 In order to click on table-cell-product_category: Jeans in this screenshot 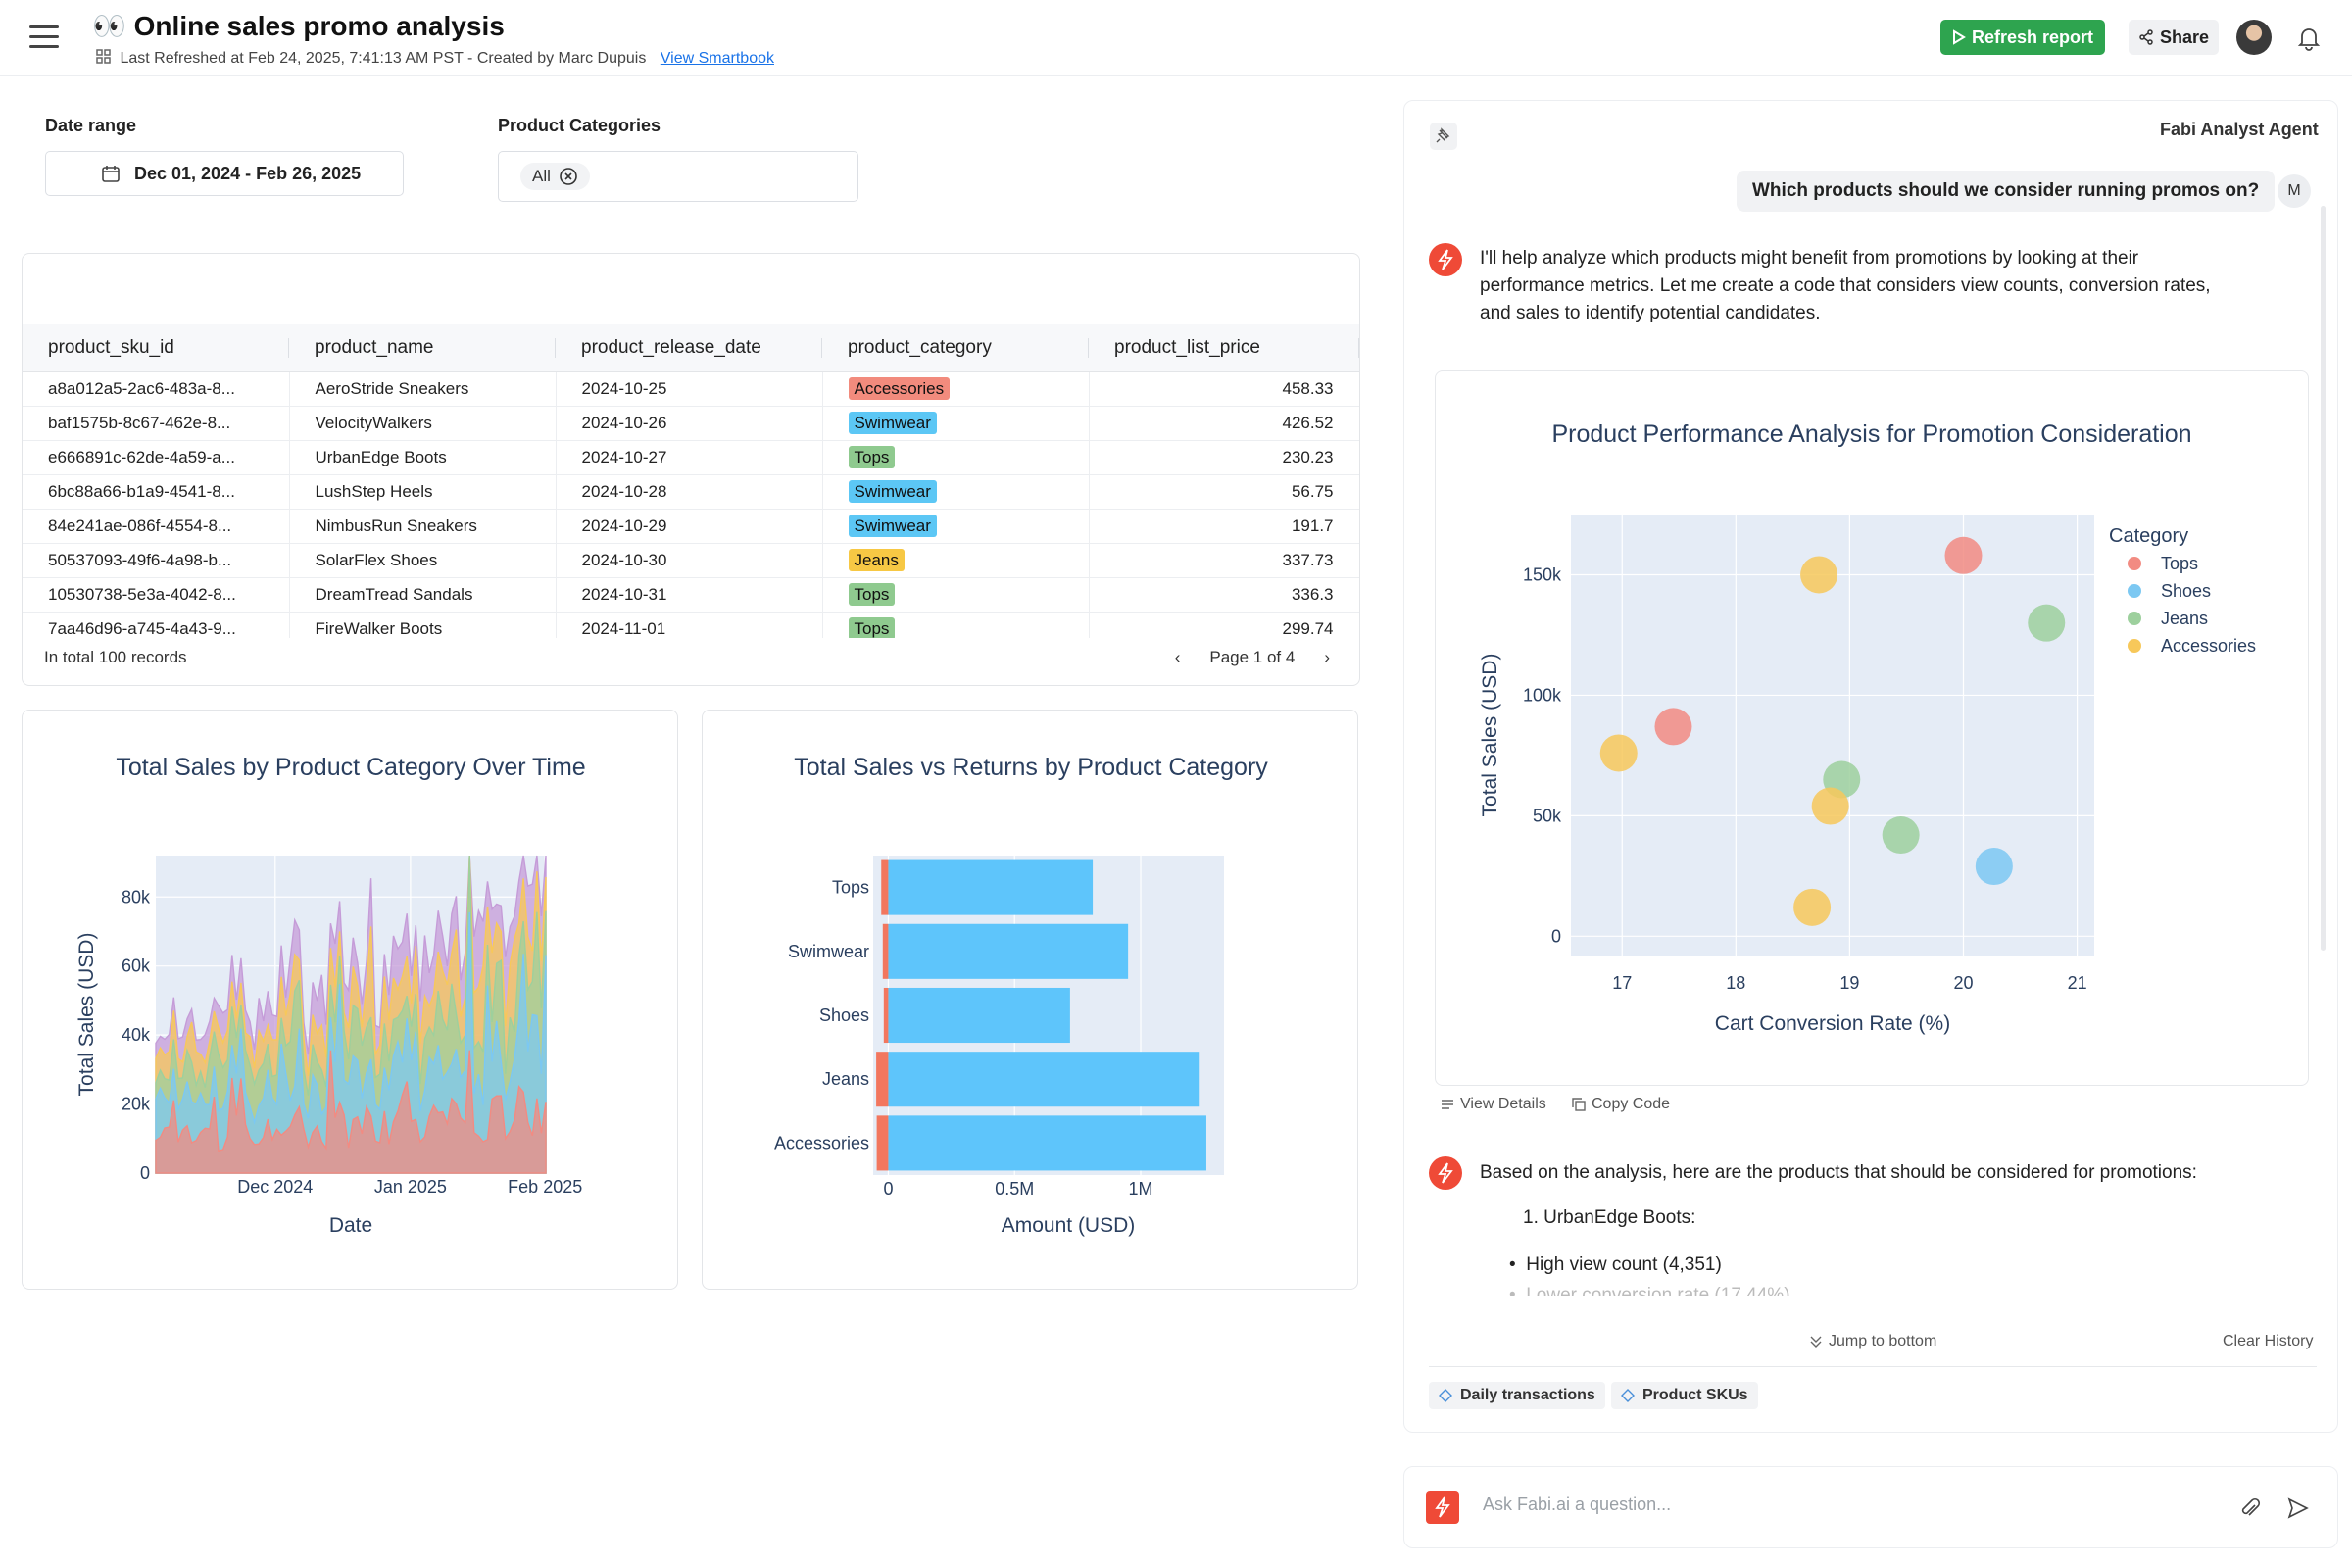, I will do `click(956, 560)`.